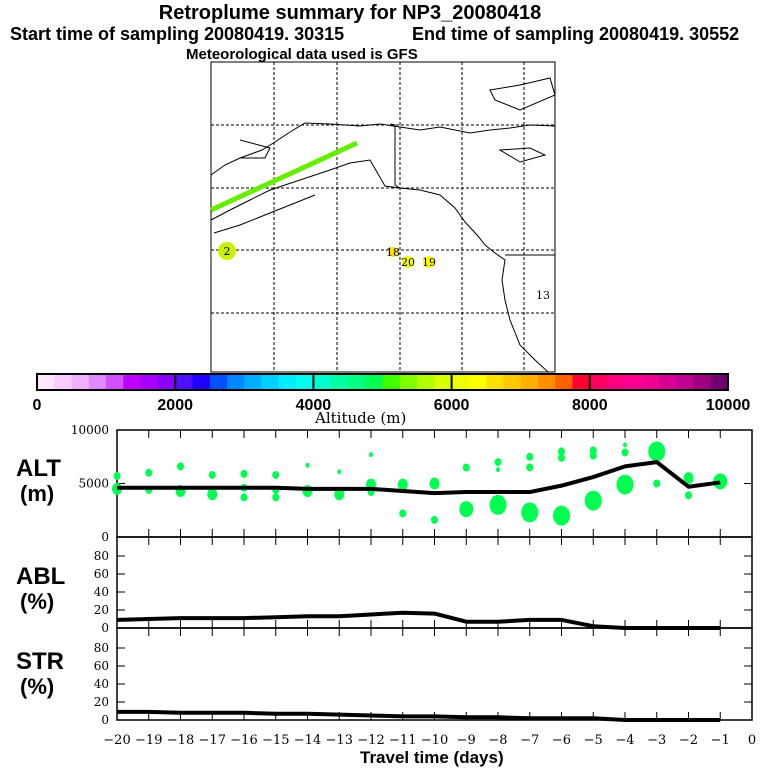  I want to click on alt-yunit: (m), so click(37, 493).